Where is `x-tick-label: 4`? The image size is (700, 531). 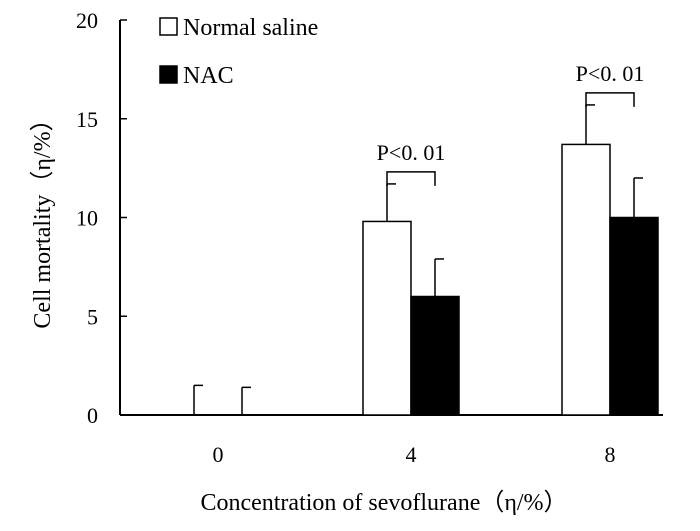
x-tick-label: 4 is located at coordinates (411, 454).